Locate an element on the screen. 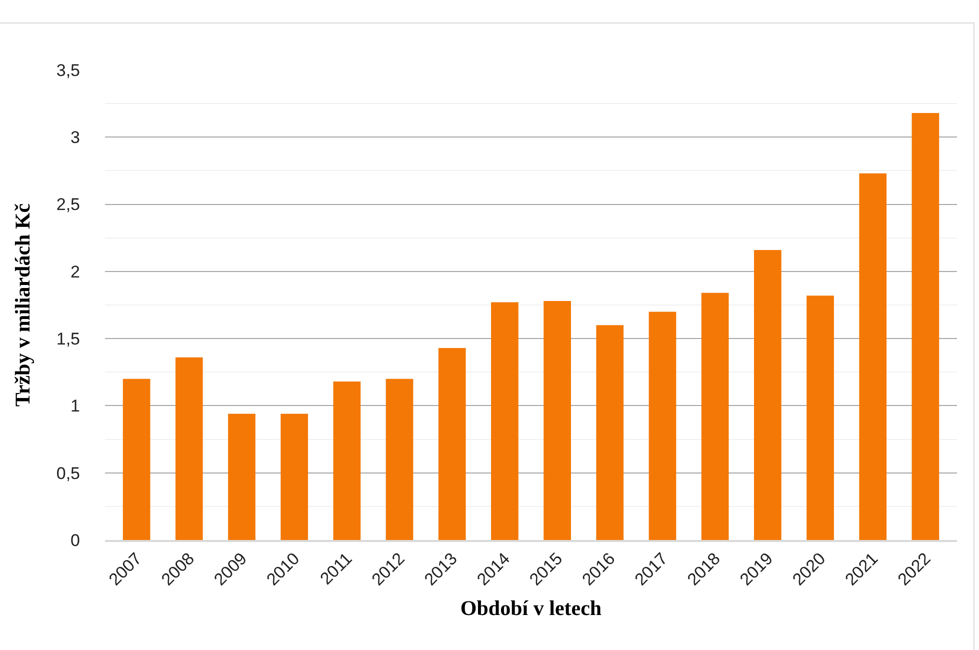  y-axis-title: Tržby v miliardách Kč is located at coordinates (22, 305).